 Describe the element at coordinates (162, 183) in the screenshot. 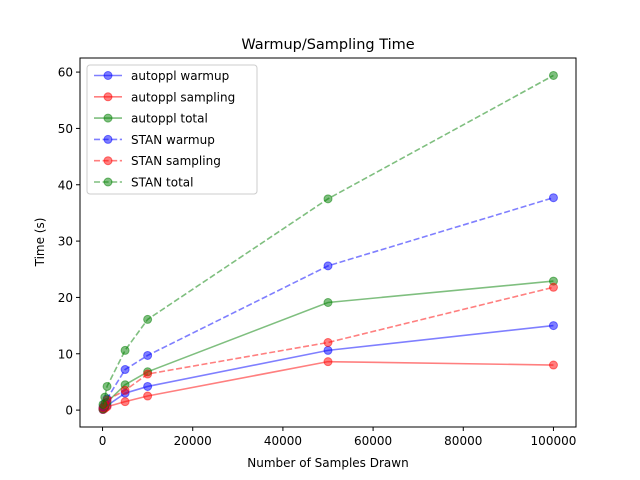

I see `legend-label: STAN total` at that location.